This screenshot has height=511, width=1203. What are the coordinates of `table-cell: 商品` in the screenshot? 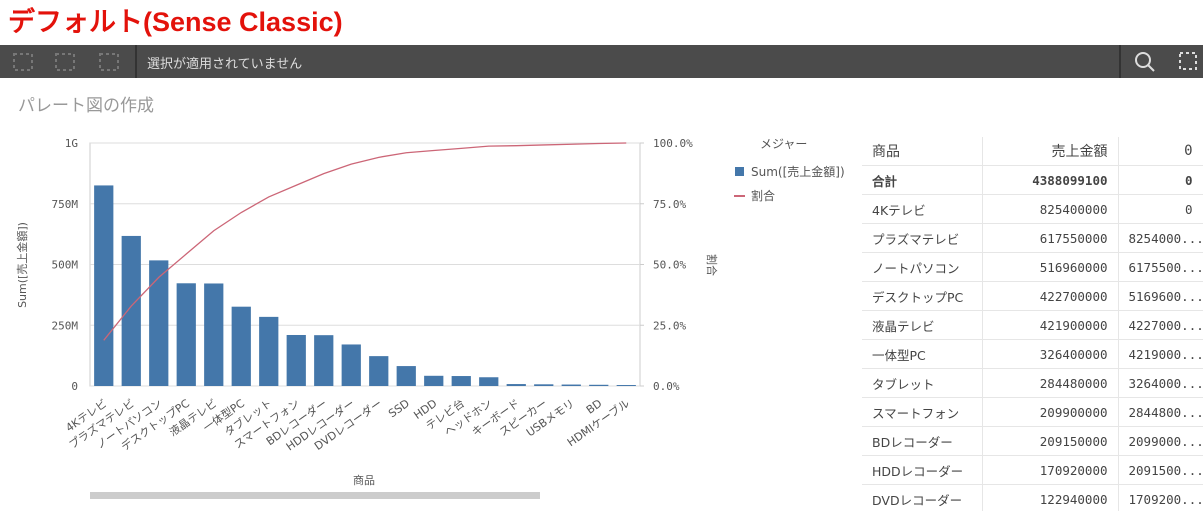 It's located at (922, 151).